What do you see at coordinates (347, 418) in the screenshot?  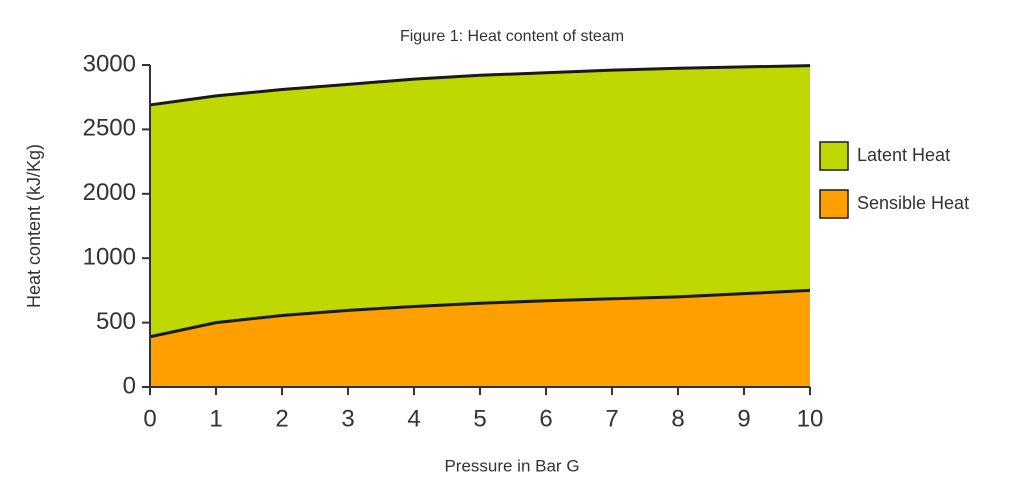 I see `x-tick-label: 3` at bounding box center [347, 418].